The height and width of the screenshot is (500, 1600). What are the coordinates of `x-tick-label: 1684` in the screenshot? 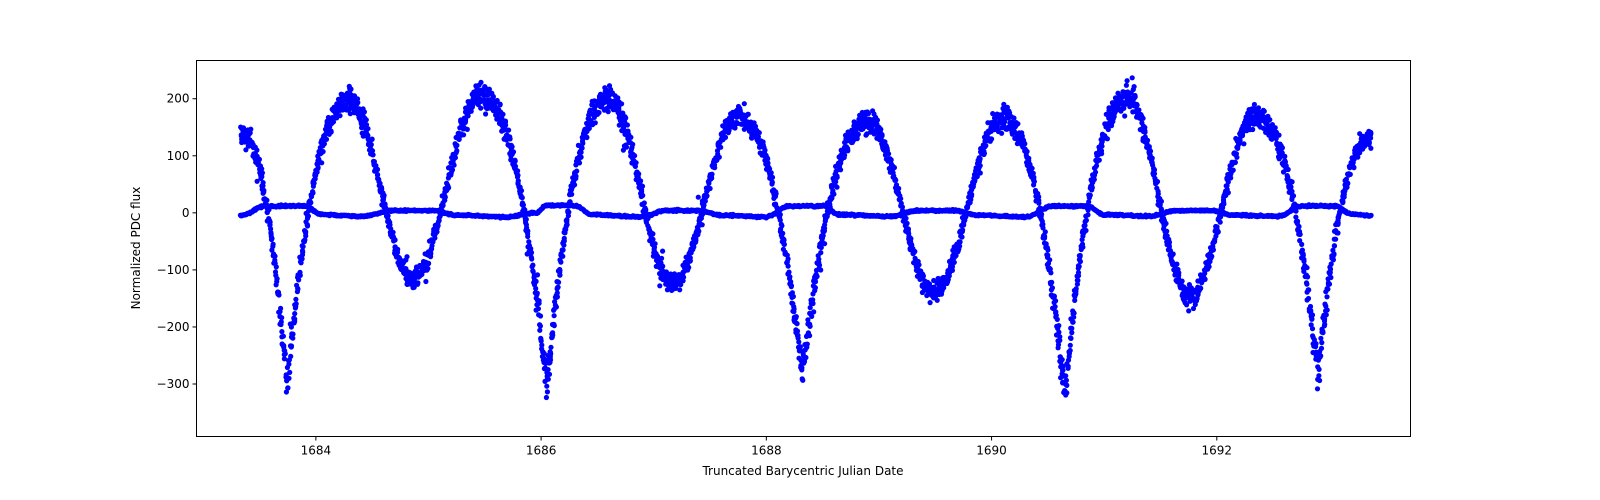 It's located at (316, 451).